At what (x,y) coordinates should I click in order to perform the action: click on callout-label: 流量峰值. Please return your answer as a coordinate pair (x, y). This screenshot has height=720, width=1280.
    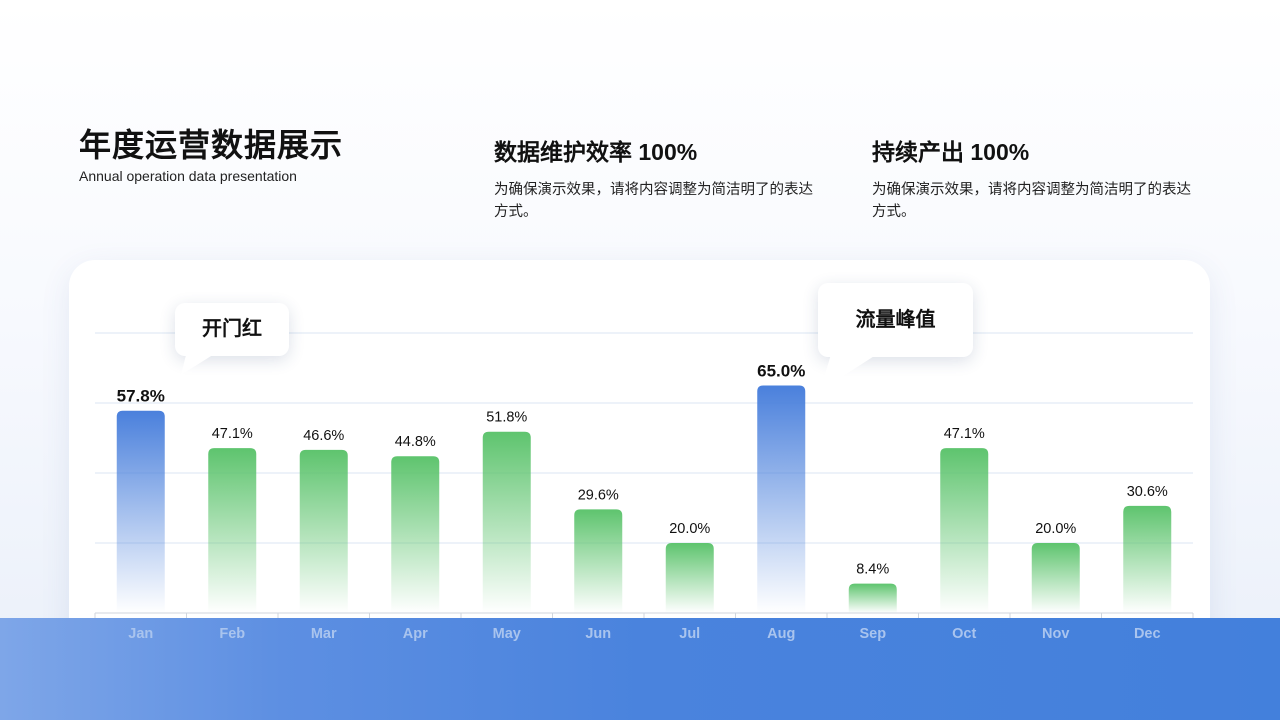
    Looking at the image, I should click on (895, 320).